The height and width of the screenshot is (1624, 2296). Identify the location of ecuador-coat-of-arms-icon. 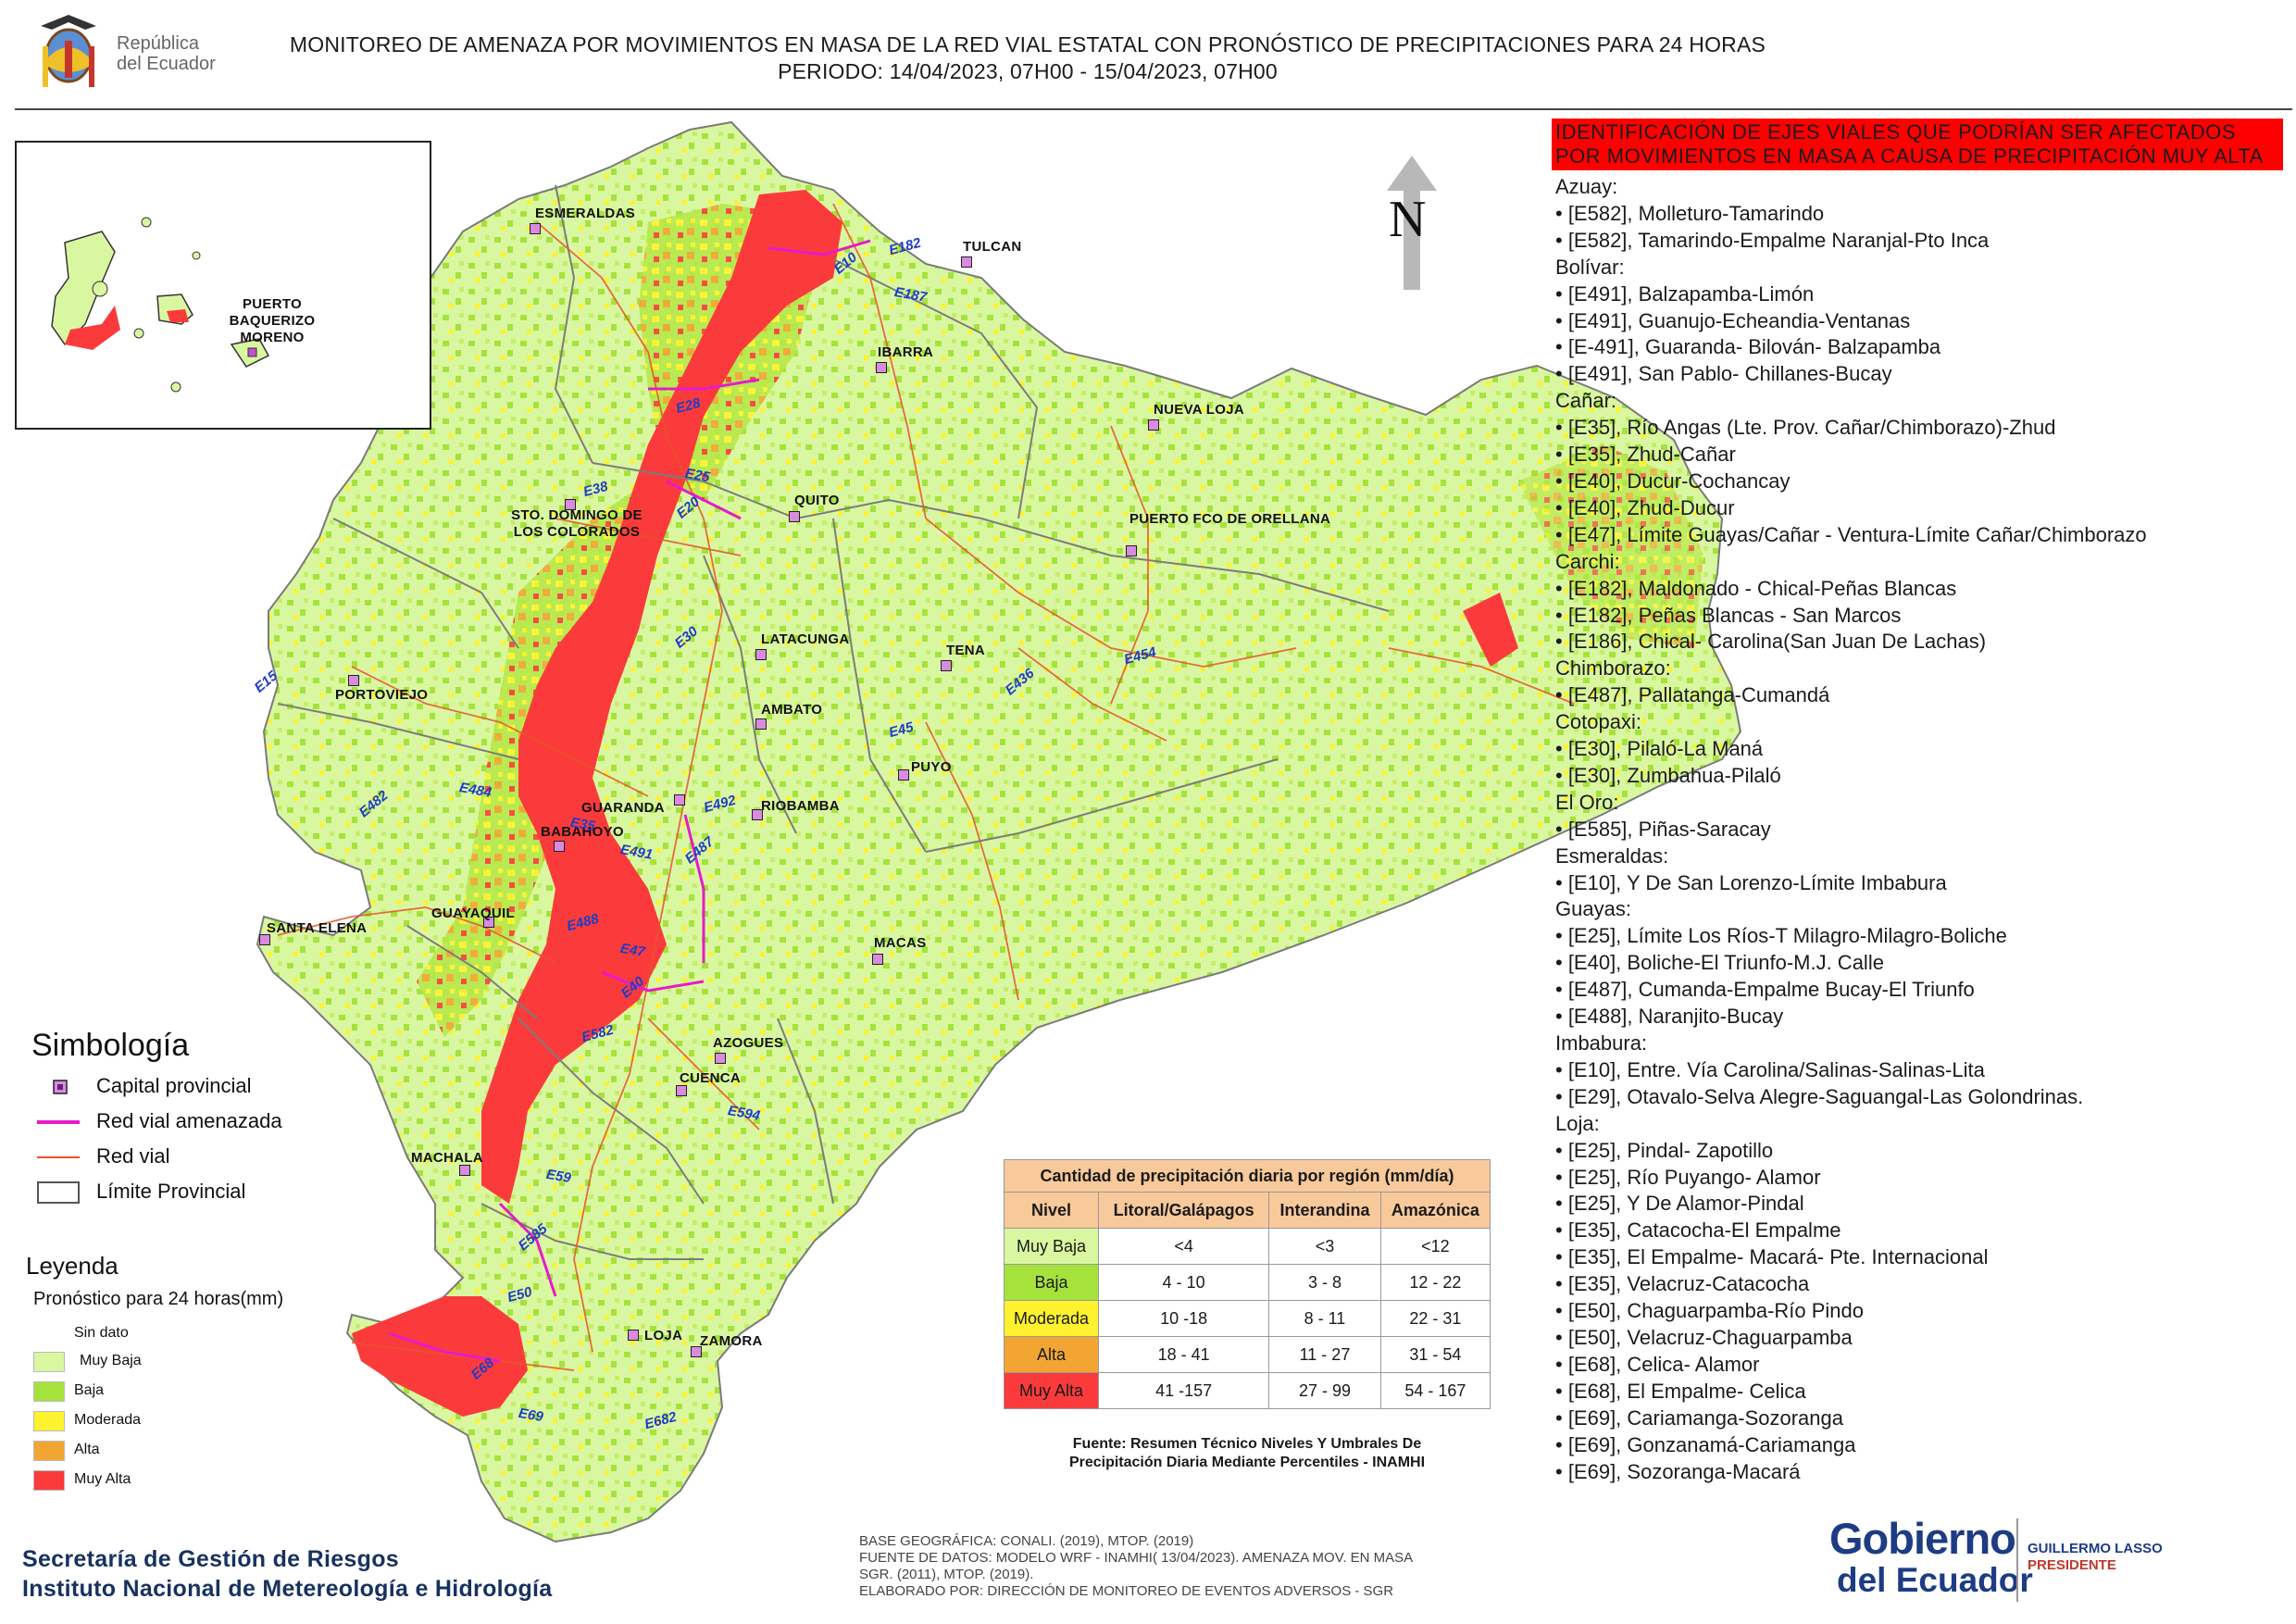
(68, 51).